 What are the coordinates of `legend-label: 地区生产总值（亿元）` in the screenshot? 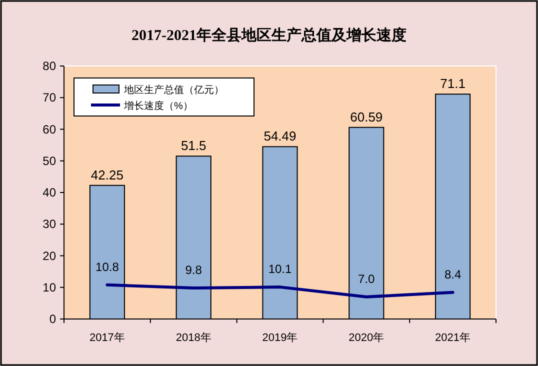 It's located at (173, 90).